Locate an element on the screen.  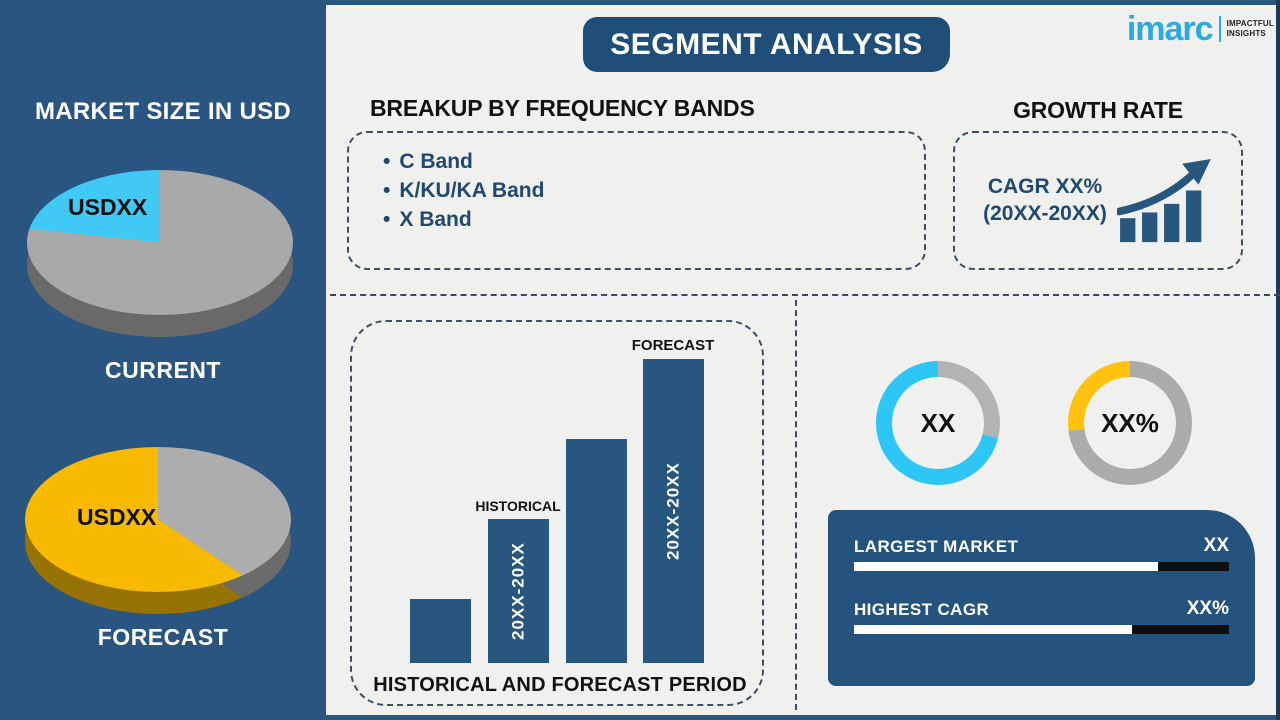
historical-label: HISTORICAL is located at coordinates (518, 506).